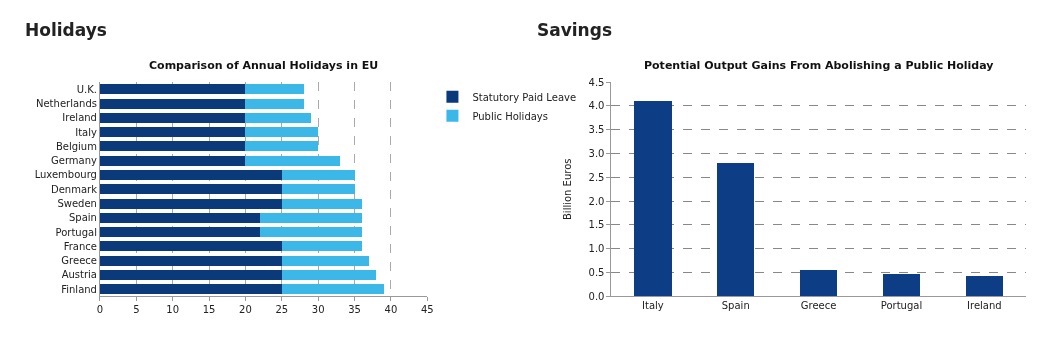 This screenshot has width=1052, height=346. Describe the element at coordinates (596, 154) in the screenshot. I see `y-tick-label: 3.0` at that location.